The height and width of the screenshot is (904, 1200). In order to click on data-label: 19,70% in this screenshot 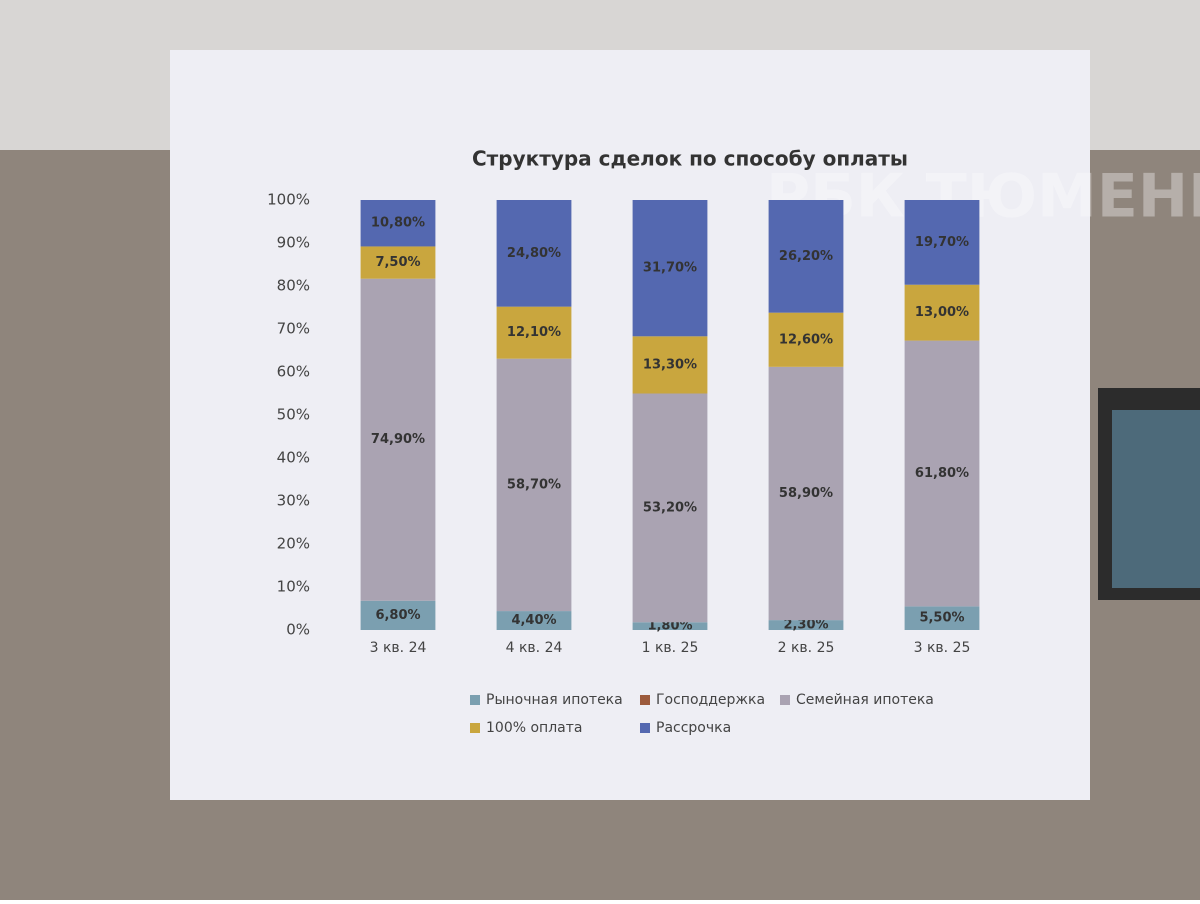, I will do `click(942, 242)`.